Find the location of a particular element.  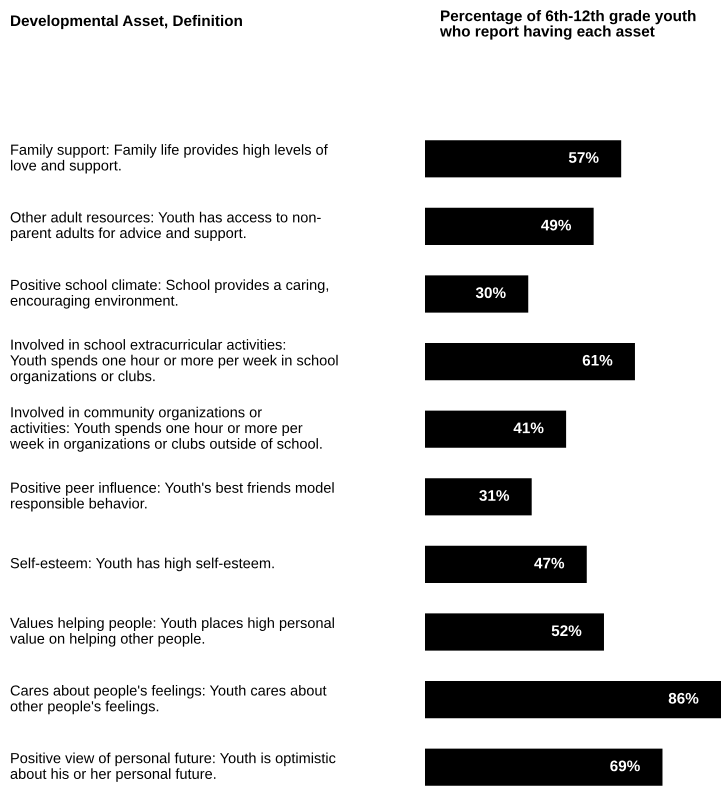

data-label: 52% is located at coordinates (567, 630).